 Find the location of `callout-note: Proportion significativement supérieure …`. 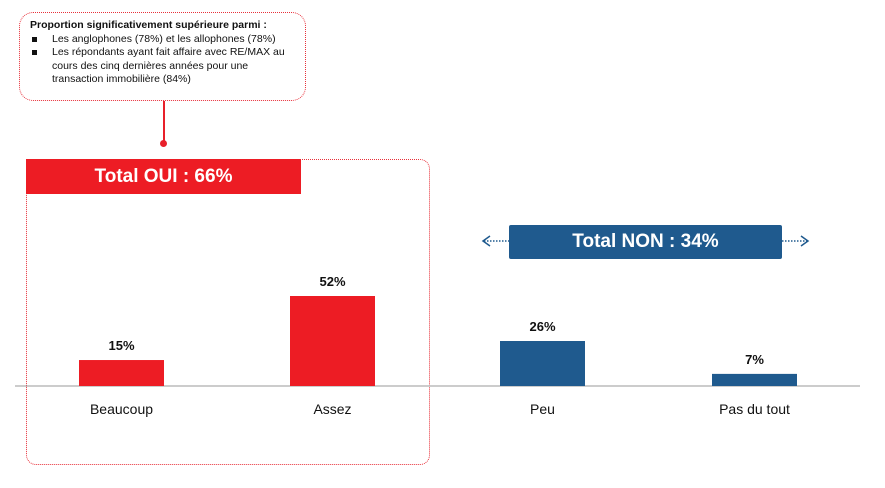

callout-note: Proportion significativement supérieure … is located at coordinates (162, 56).